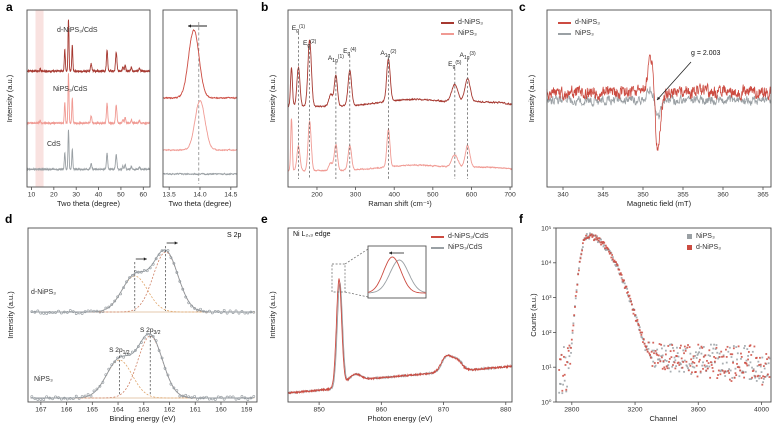 The height and width of the screenshot is (436, 779). I want to click on counts-tick-label: 3600, so click(698, 410).